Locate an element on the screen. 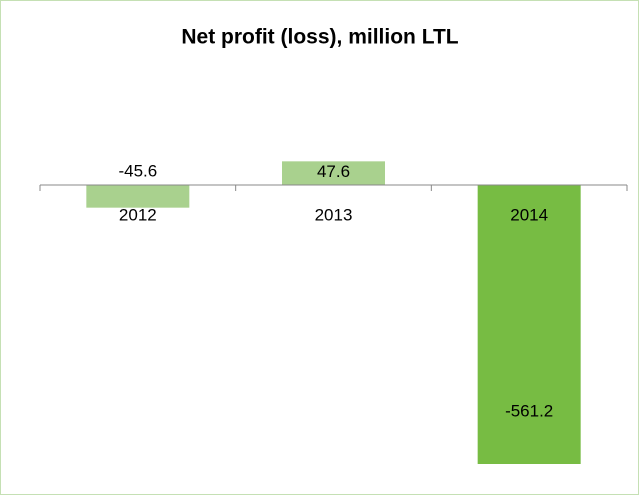 This screenshot has height=495, width=639. x-tick-label: 2012 is located at coordinates (138, 214).